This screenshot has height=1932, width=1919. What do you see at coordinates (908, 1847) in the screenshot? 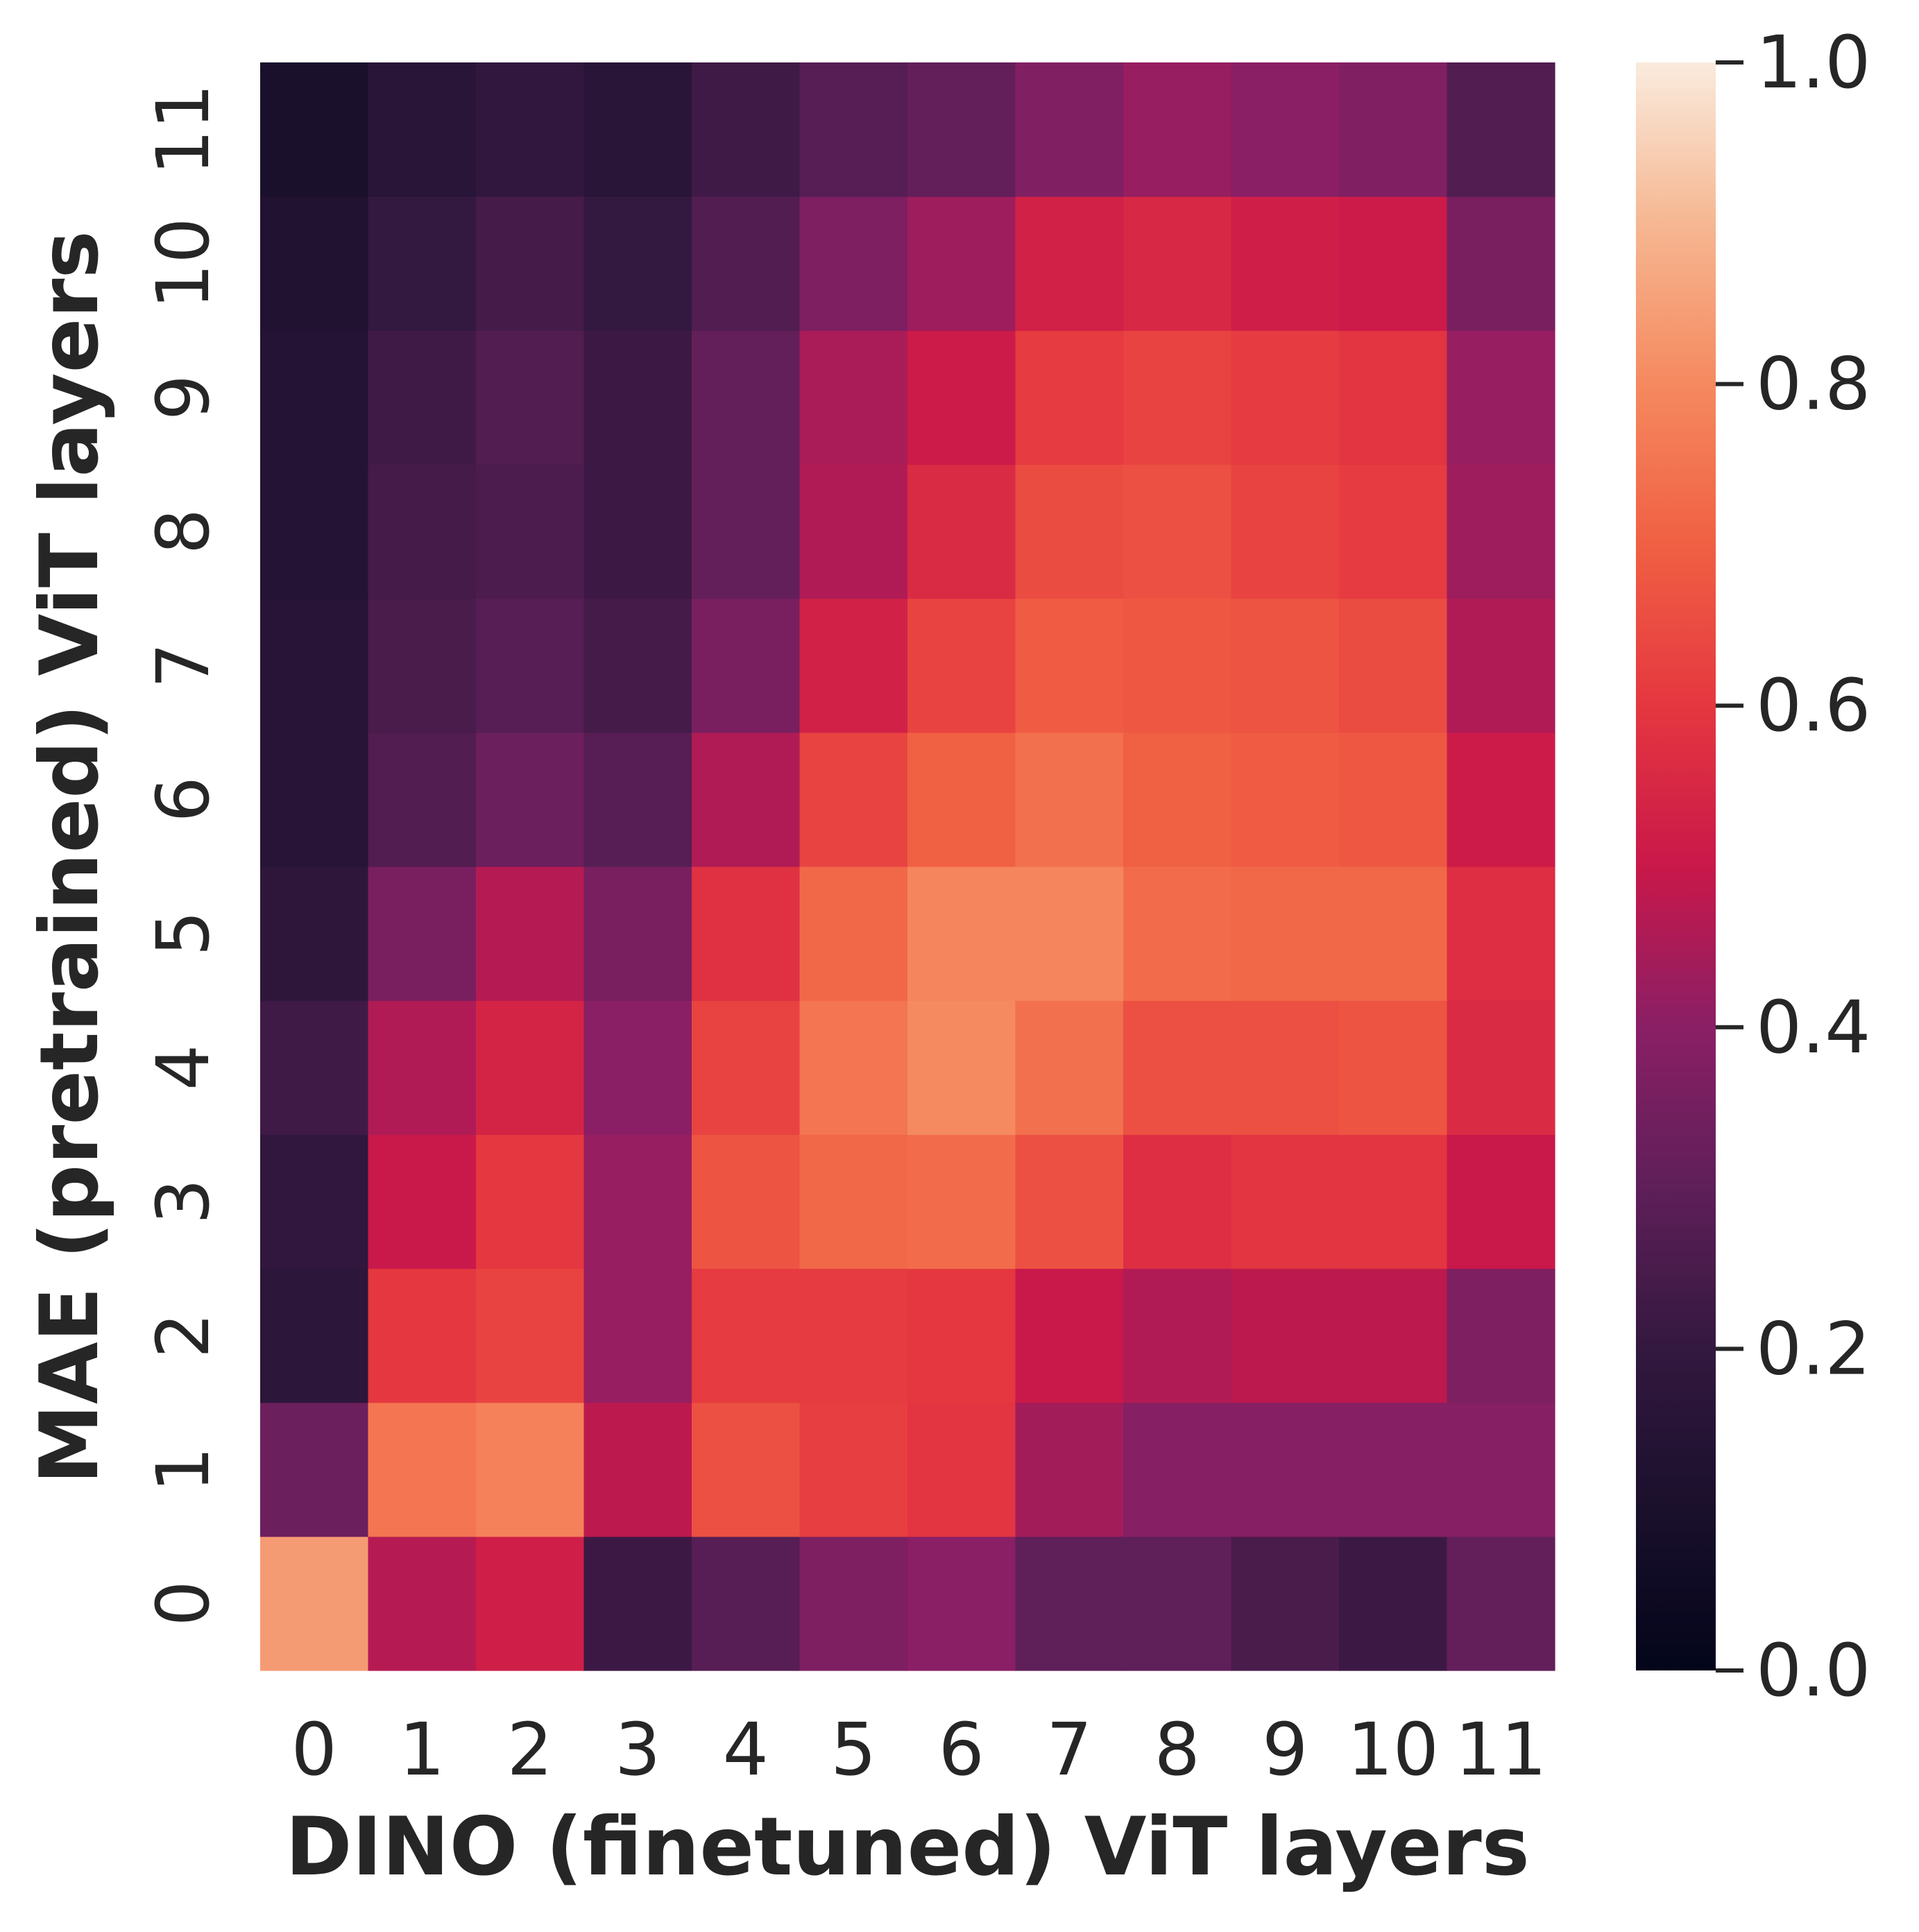
I see `x-axis-label: DINO (finetuned) ViT layers` at bounding box center [908, 1847].